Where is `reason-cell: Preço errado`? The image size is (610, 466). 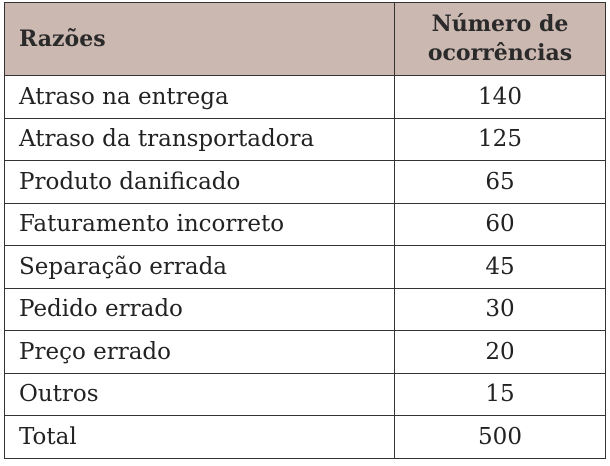 reason-cell: Preço errado is located at coordinates (199, 352).